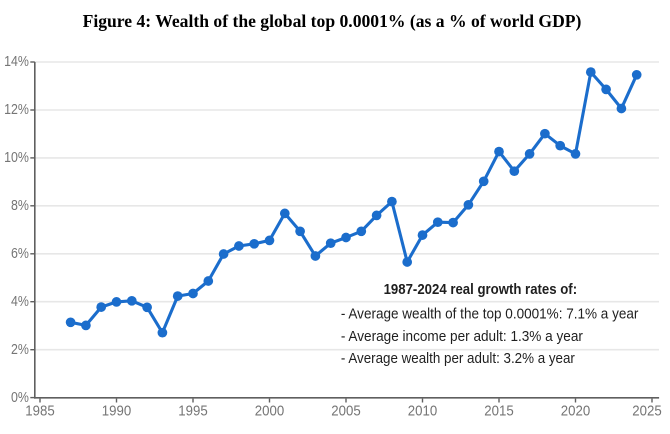 The height and width of the screenshot is (434, 670). What do you see at coordinates (20, 398) in the screenshot?
I see `svg-text: 0%` at bounding box center [20, 398].